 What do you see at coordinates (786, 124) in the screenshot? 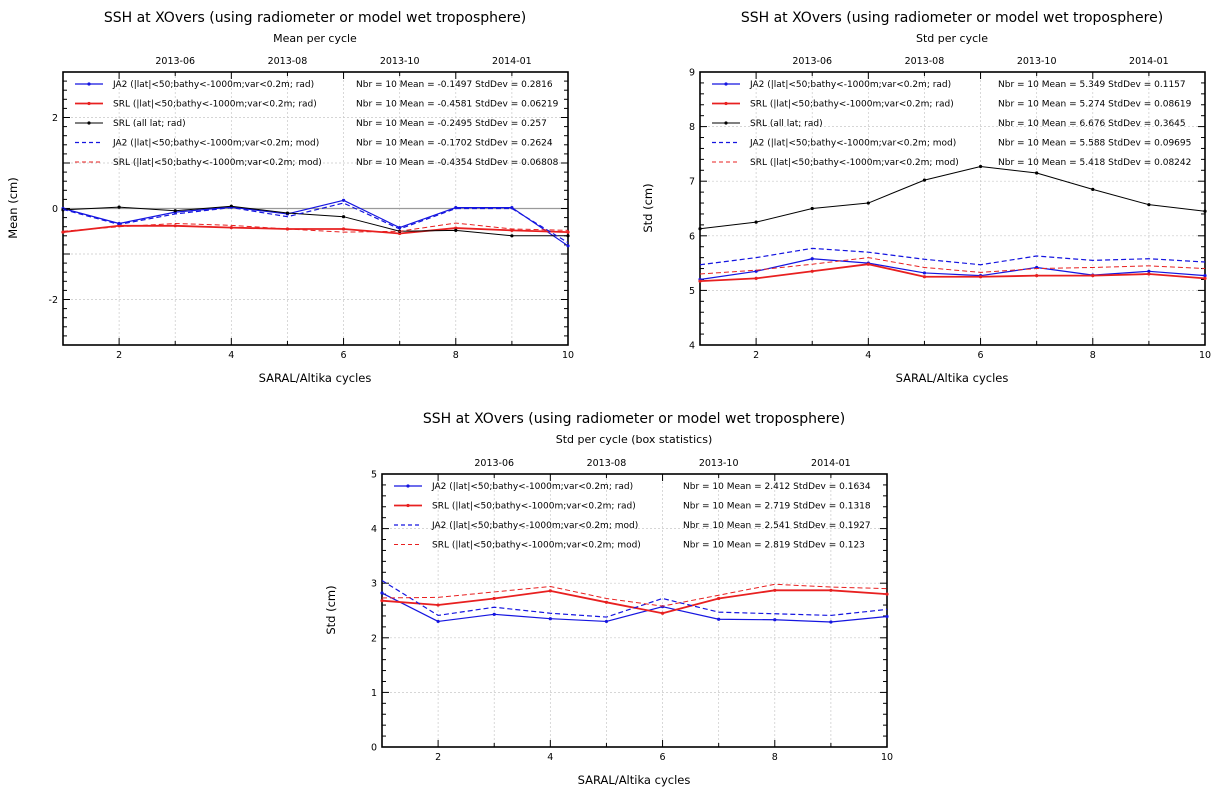
I see `legend-label: SRL (all lat; rad)` at bounding box center [786, 124].